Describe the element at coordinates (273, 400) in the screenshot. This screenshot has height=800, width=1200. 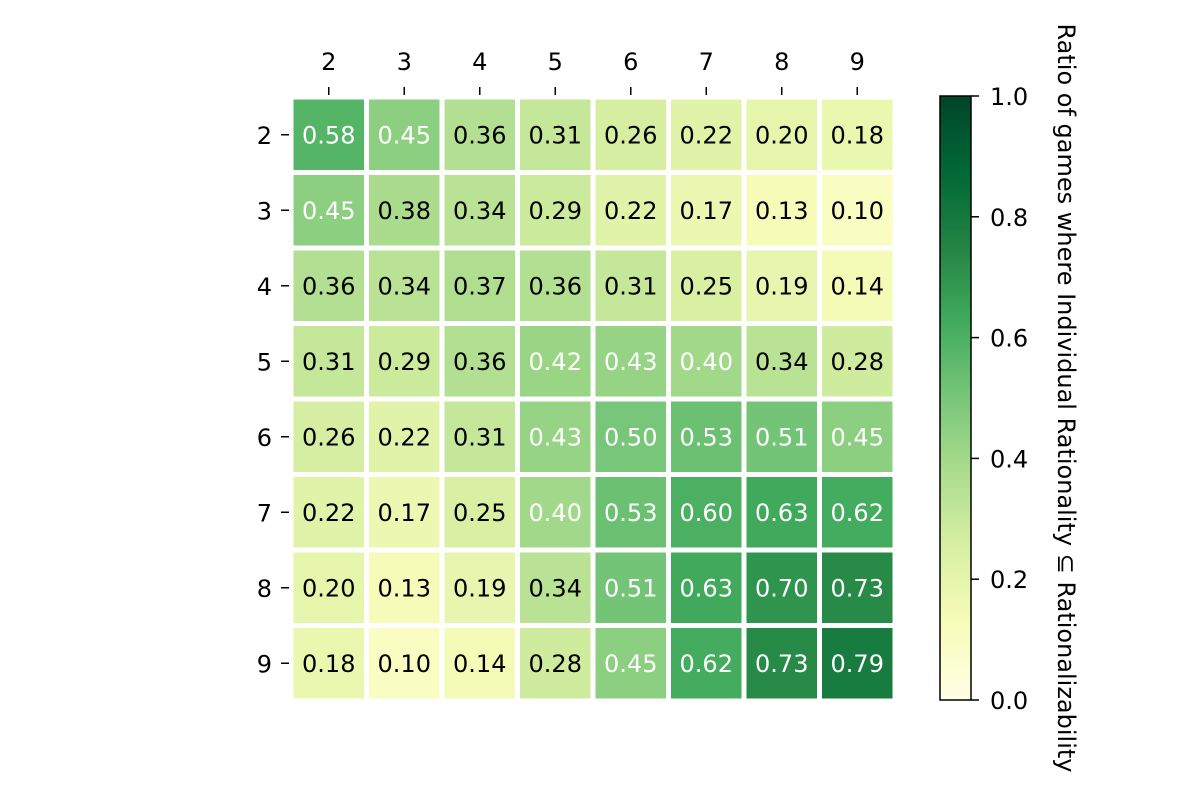
I see `y-axis-ticks: 2 3 4 5 6 7 8 9` at that location.